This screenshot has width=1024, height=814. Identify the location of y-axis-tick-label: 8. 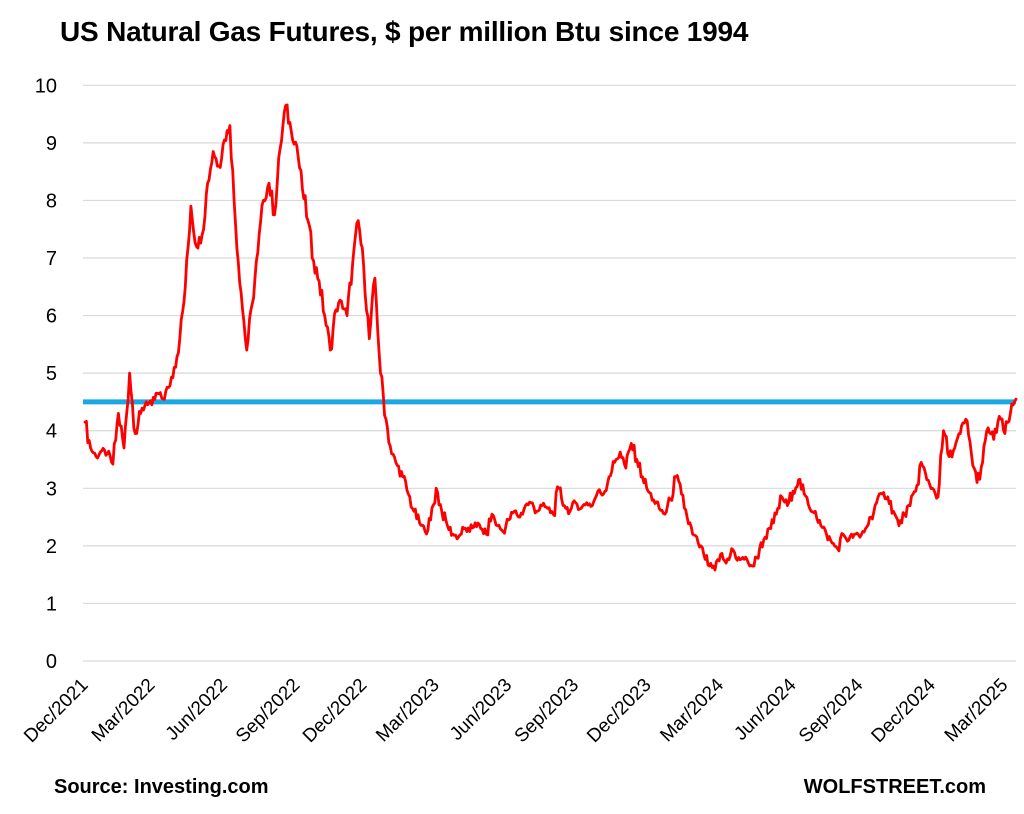
(51, 201).